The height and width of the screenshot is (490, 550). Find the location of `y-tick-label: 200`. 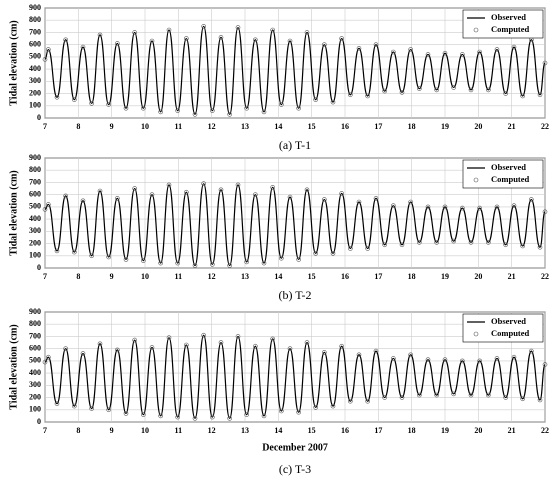

y-tick-label: 200 is located at coordinates (35, 396).